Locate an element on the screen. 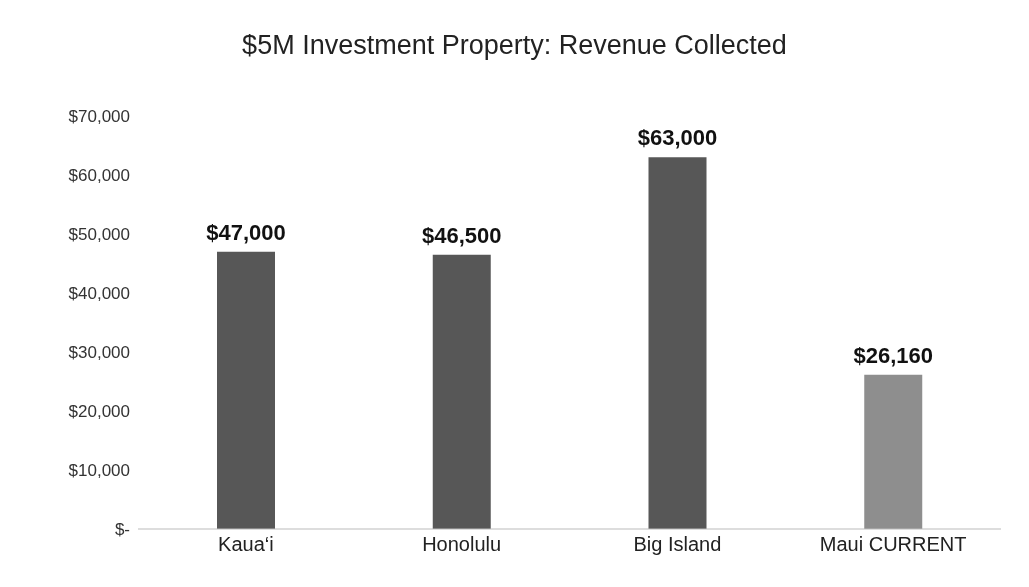  x-tick-label: Maui CURRENT is located at coordinates (893, 544).